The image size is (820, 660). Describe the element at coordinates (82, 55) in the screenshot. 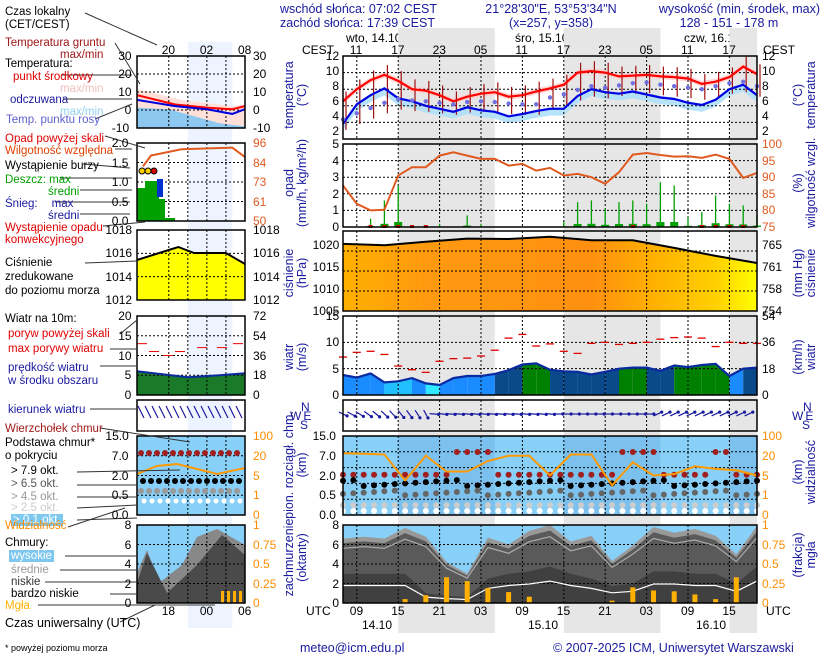

I see `legend-ground-temp-2: max/min` at that location.